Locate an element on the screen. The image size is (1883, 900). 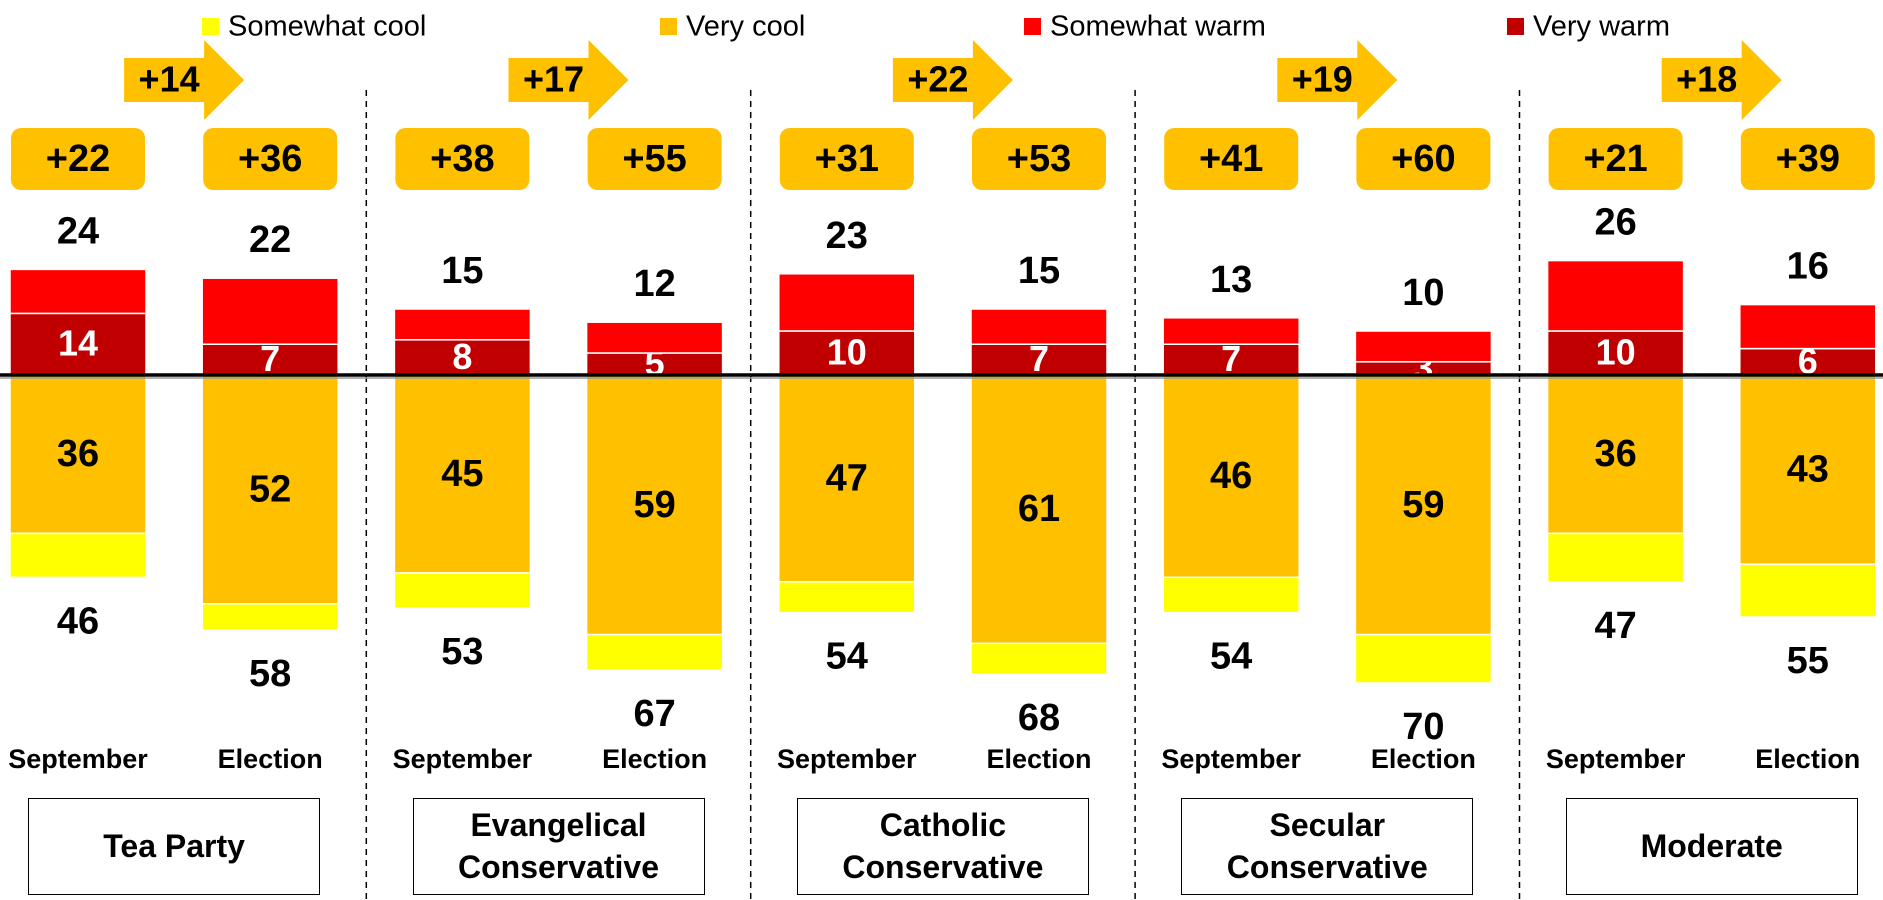
group-label: Tea Party is located at coordinates (174, 846).